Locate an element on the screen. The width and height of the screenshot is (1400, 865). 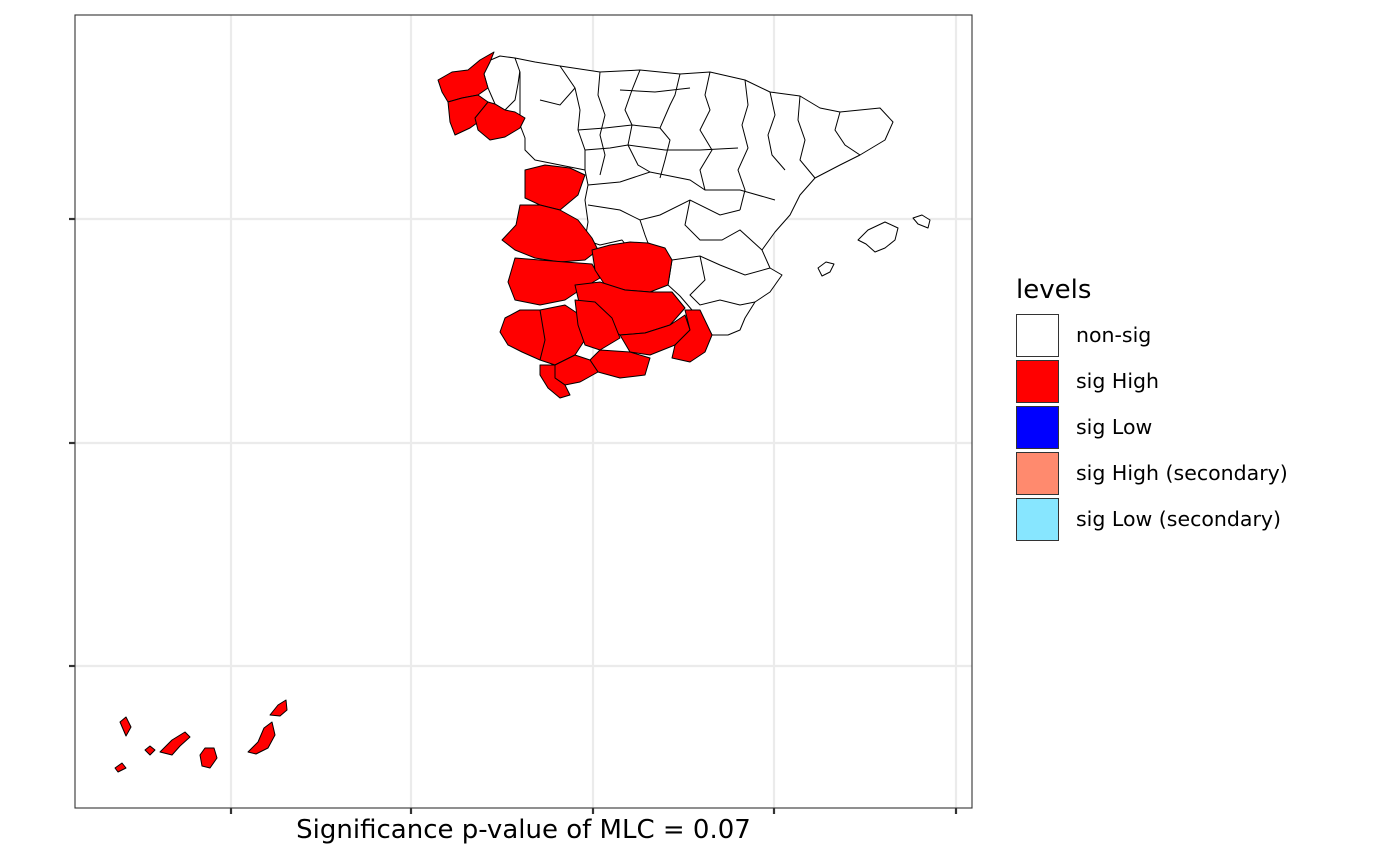
canary-islands is located at coordinates (201, 736).